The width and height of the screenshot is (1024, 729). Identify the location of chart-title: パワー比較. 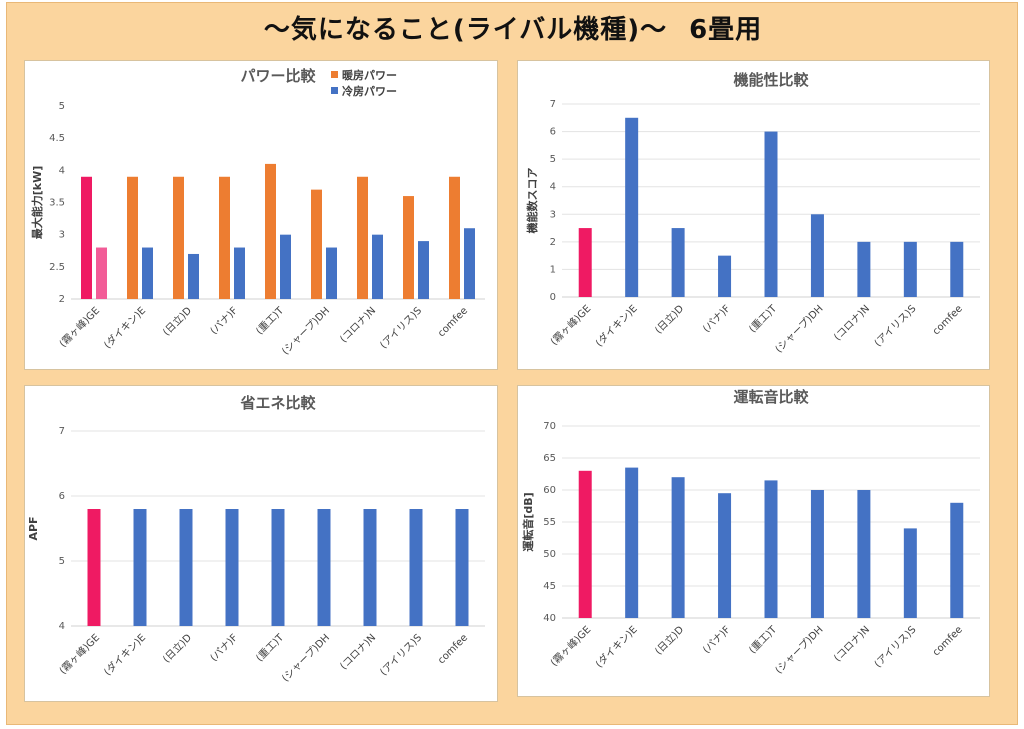
(278, 76).